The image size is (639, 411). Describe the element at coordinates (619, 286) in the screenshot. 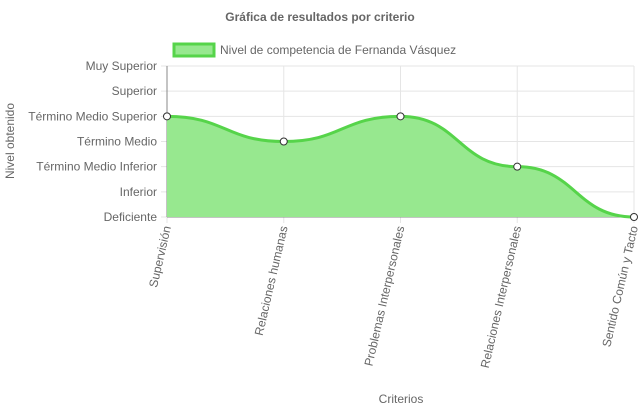

I see `x-tick-label: Sentido Común y Tacto` at that location.